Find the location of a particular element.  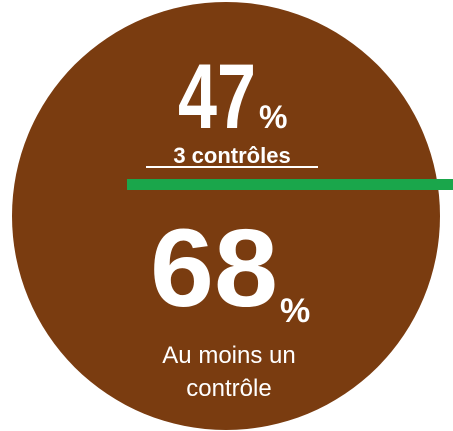

stat-label: Au moins un is located at coordinates (228, 355).